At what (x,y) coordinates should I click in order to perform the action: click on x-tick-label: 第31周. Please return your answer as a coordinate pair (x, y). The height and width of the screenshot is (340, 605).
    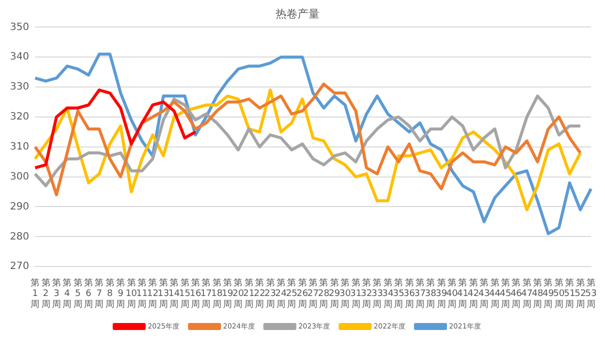
    Looking at the image, I should click on (356, 293).